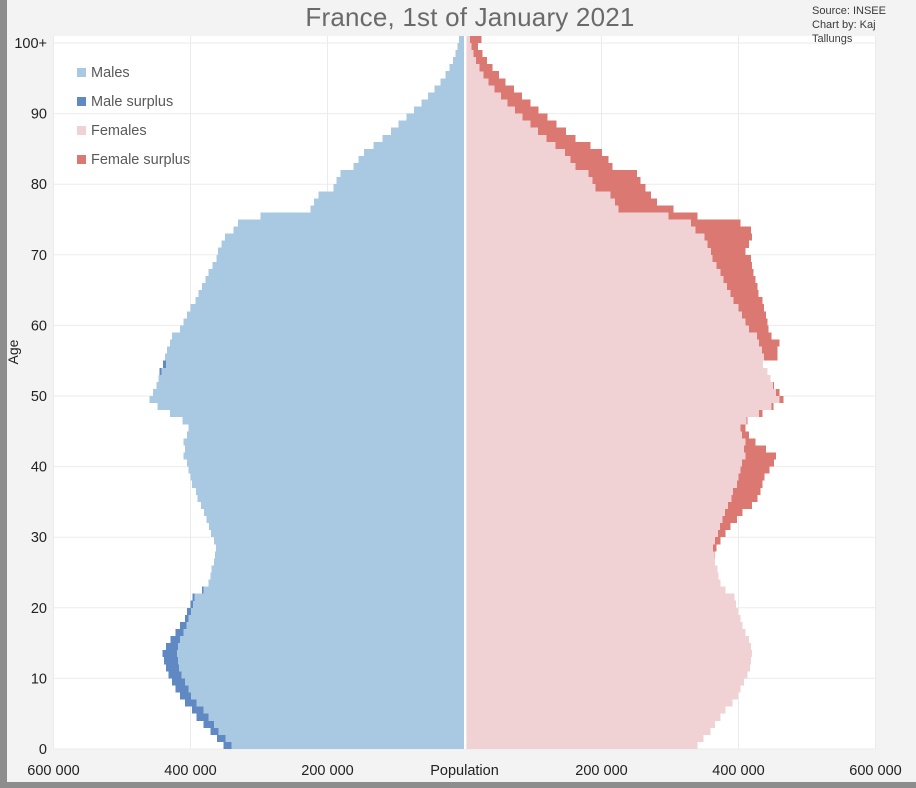 The height and width of the screenshot is (788, 916). Describe the element at coordinates (465, 392) in the screenshot. I see `center-axis-gap` at that location.